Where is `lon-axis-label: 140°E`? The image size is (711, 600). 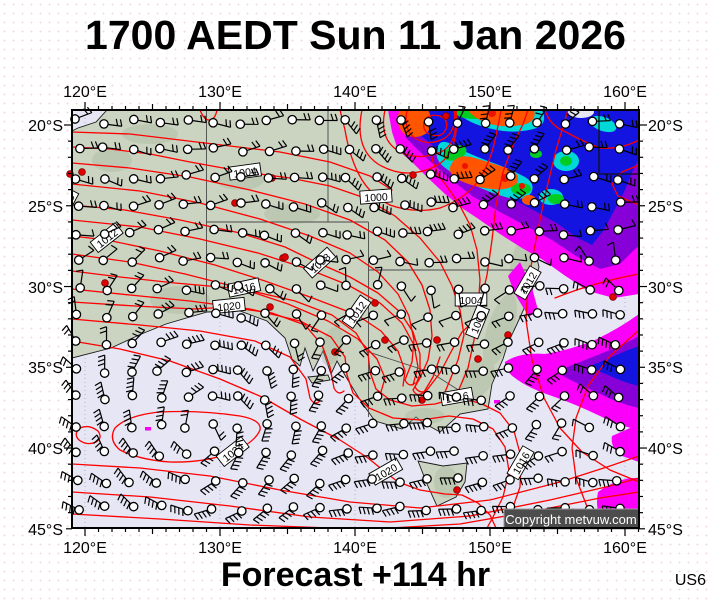 lon-axis-label: 140°E is located at coordinates (355, 92).